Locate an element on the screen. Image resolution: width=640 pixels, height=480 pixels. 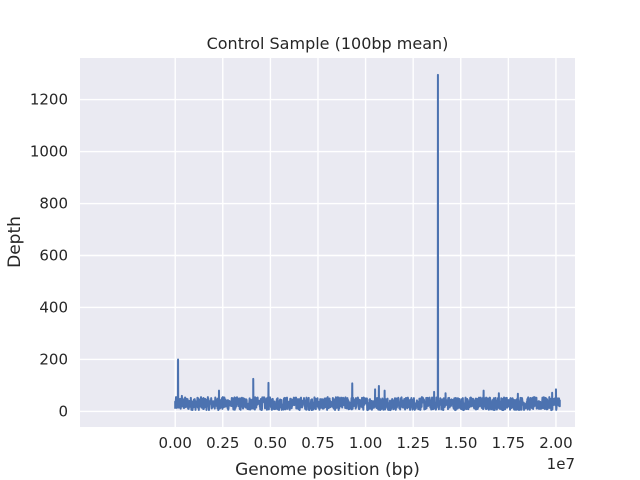
x-tick-label: 0.75 is located at coordinates (317, 443).